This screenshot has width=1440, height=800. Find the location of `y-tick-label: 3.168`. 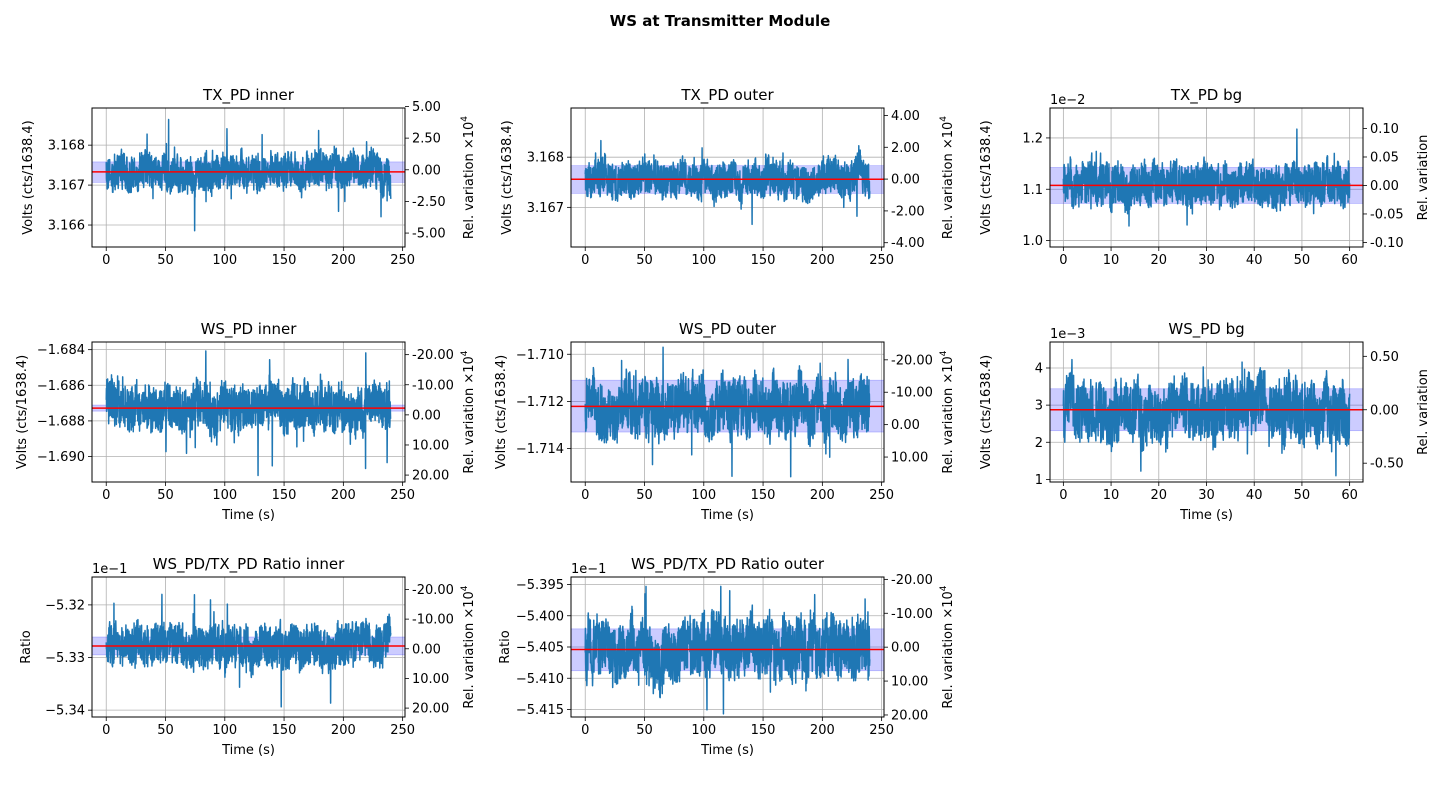

y-tick-label: 3.168 is located at coordinates (545, 158).